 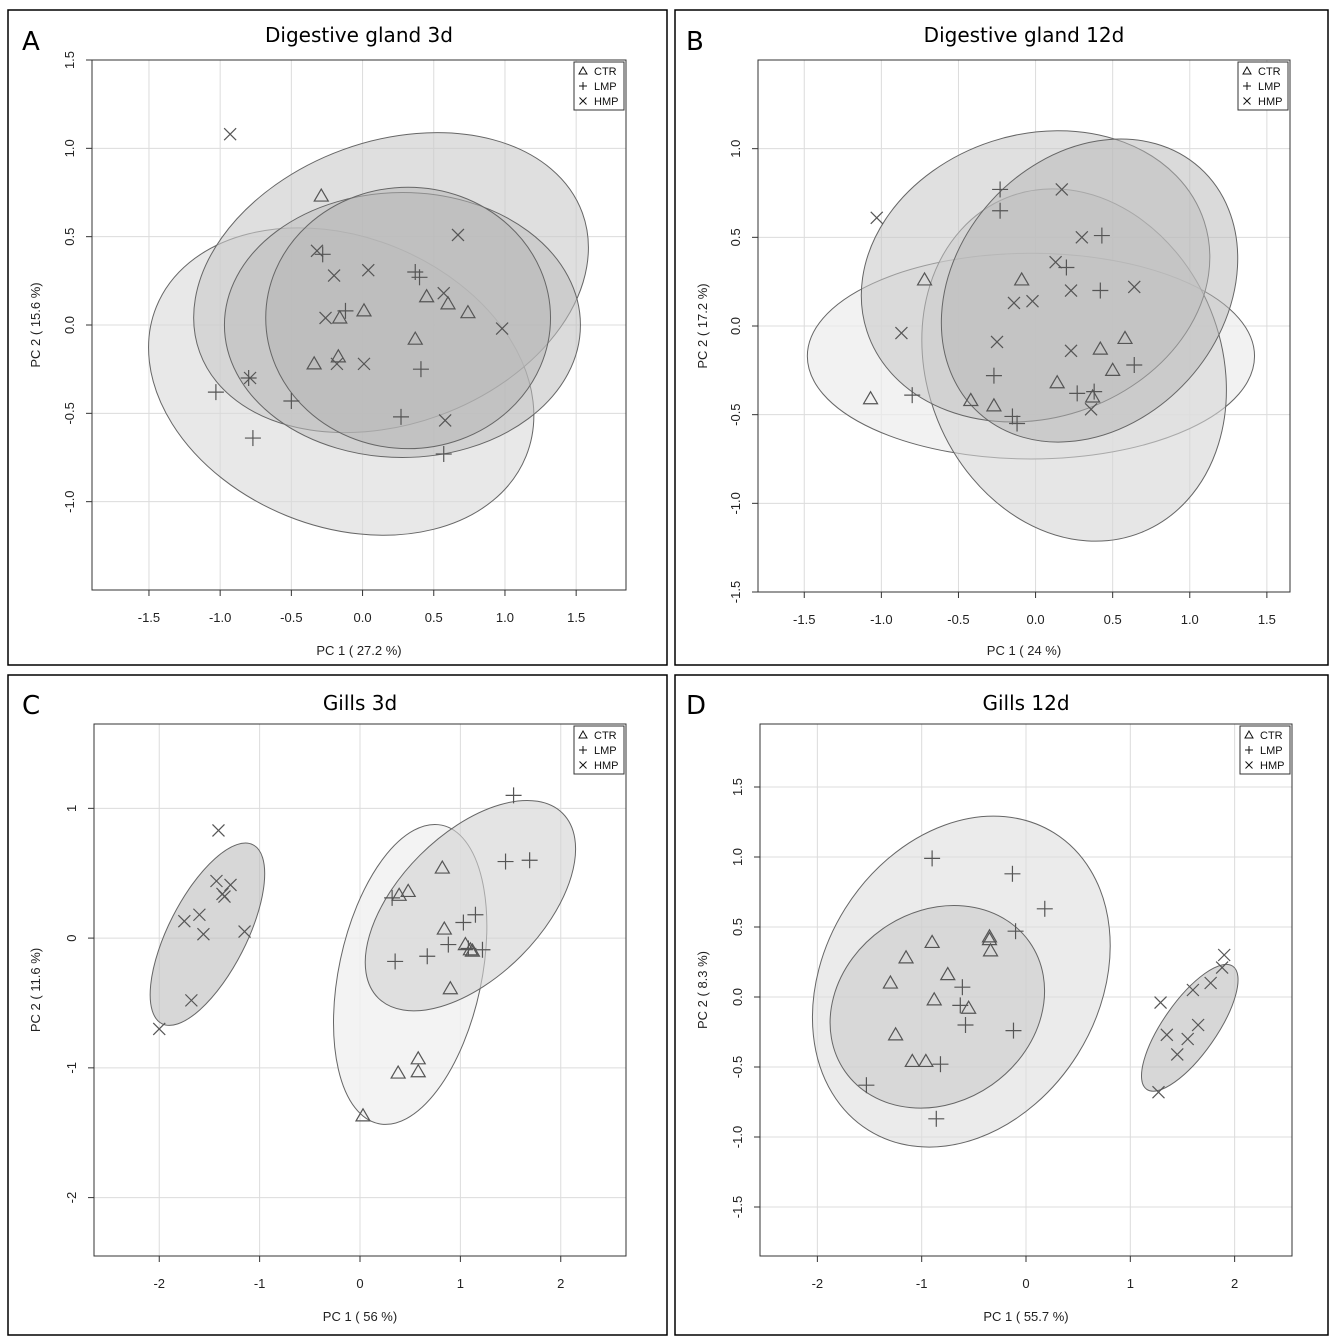 What do you see at coordinates (737, 1207) in the screenshot?
I see `y-tick-label: -1.5` at bounding box center [737, 1207].